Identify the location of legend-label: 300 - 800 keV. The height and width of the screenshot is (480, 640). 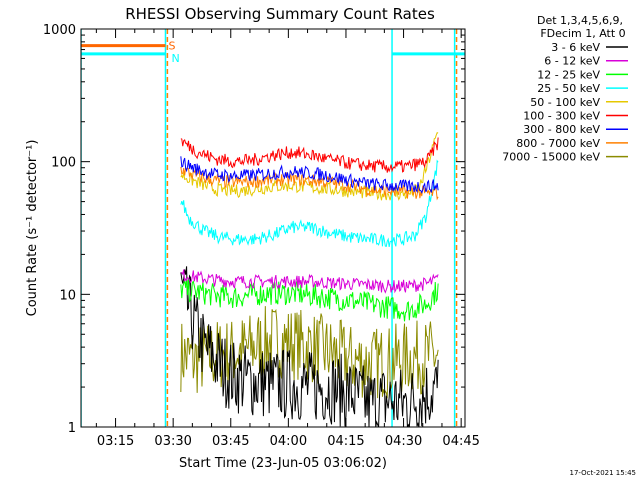
(561, 129).